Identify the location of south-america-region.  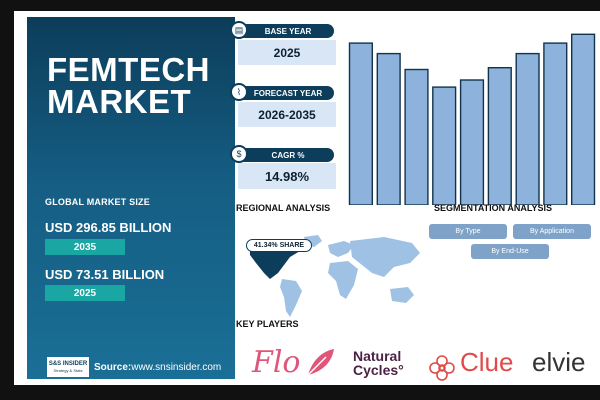
(291, 298).